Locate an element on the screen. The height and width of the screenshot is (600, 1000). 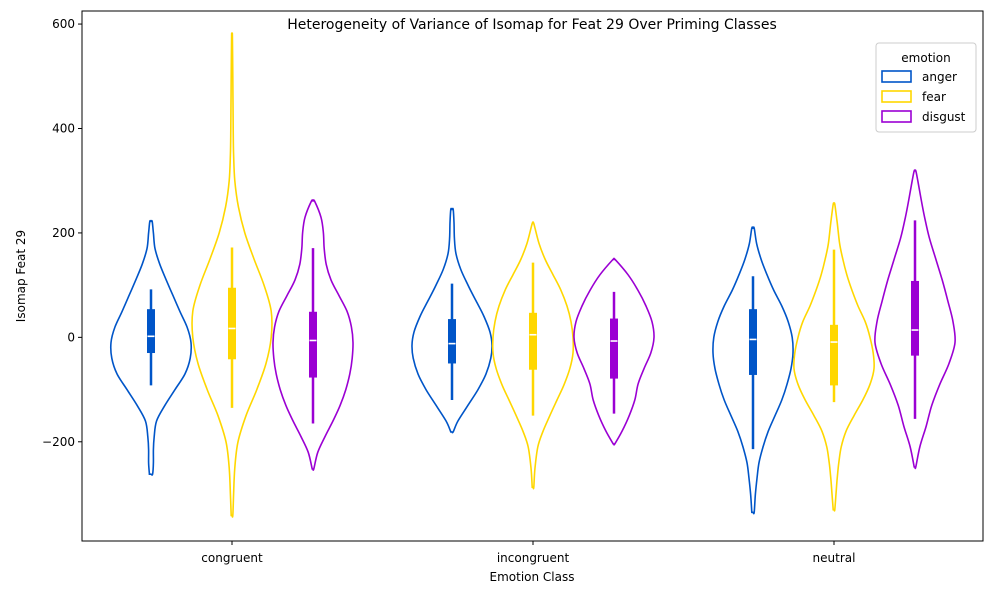
violin-anger-neutral is located at coordinates (753, 370).